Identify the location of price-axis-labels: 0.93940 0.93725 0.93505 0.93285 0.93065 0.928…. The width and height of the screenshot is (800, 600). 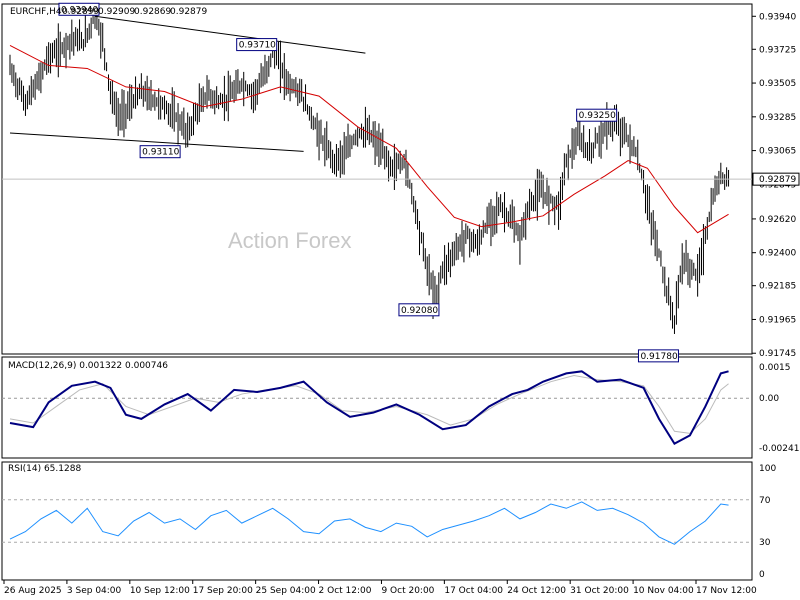
(774, 185).